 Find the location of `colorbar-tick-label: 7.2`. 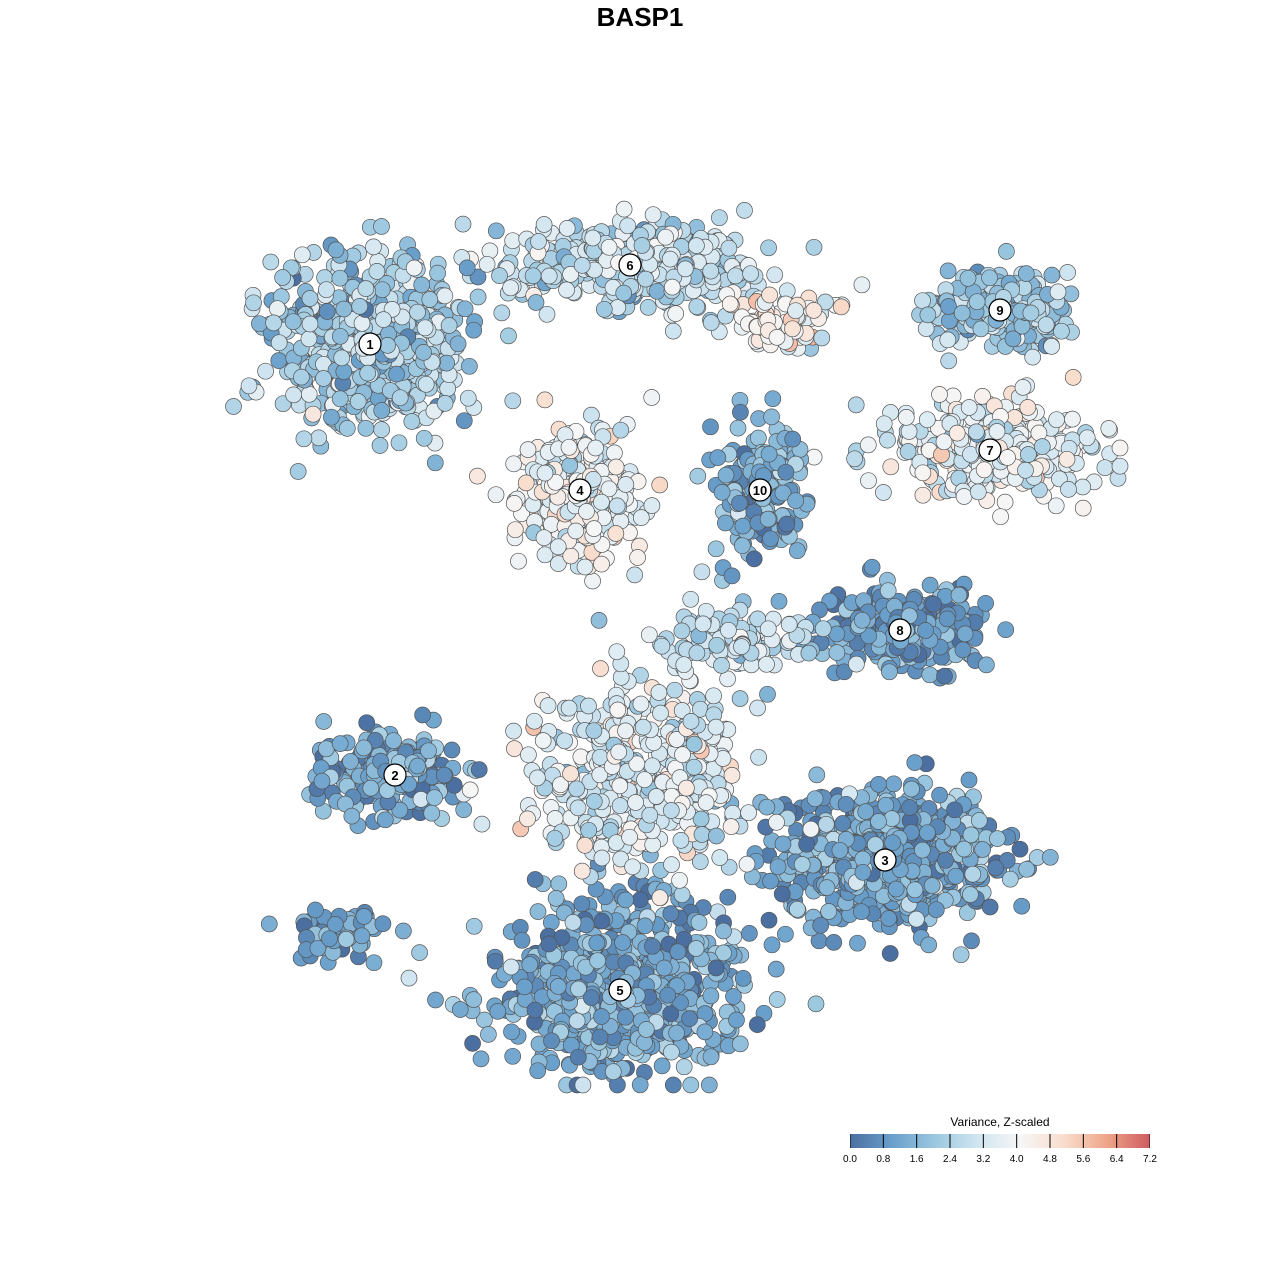

colorbar-tick-label: 7.2 is located at coordinates (1150, 1159).